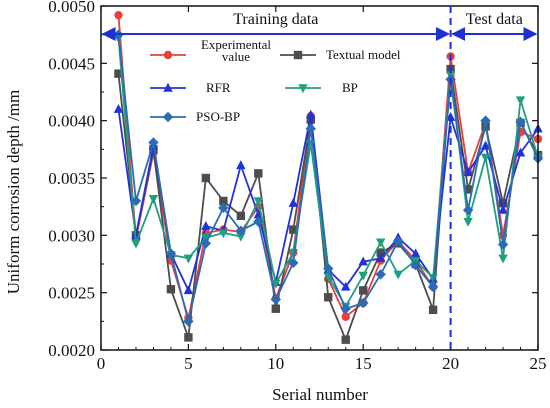 This screenshot has height=408, width=550. I want to click on legend-item: Textual model, so click(340, 54).